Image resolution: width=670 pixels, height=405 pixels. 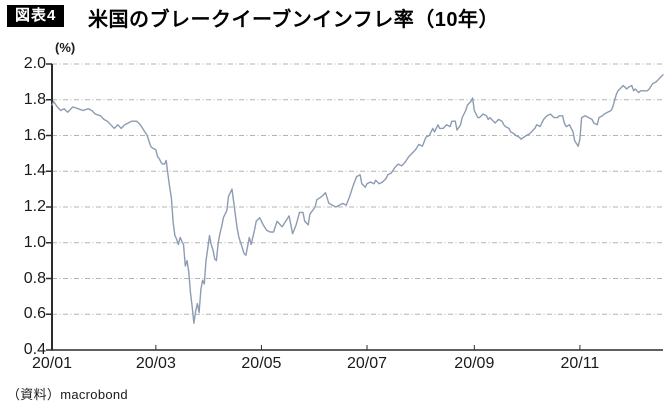 I want to click on y-tick-label: 1.2, so click(x=34, y=206).